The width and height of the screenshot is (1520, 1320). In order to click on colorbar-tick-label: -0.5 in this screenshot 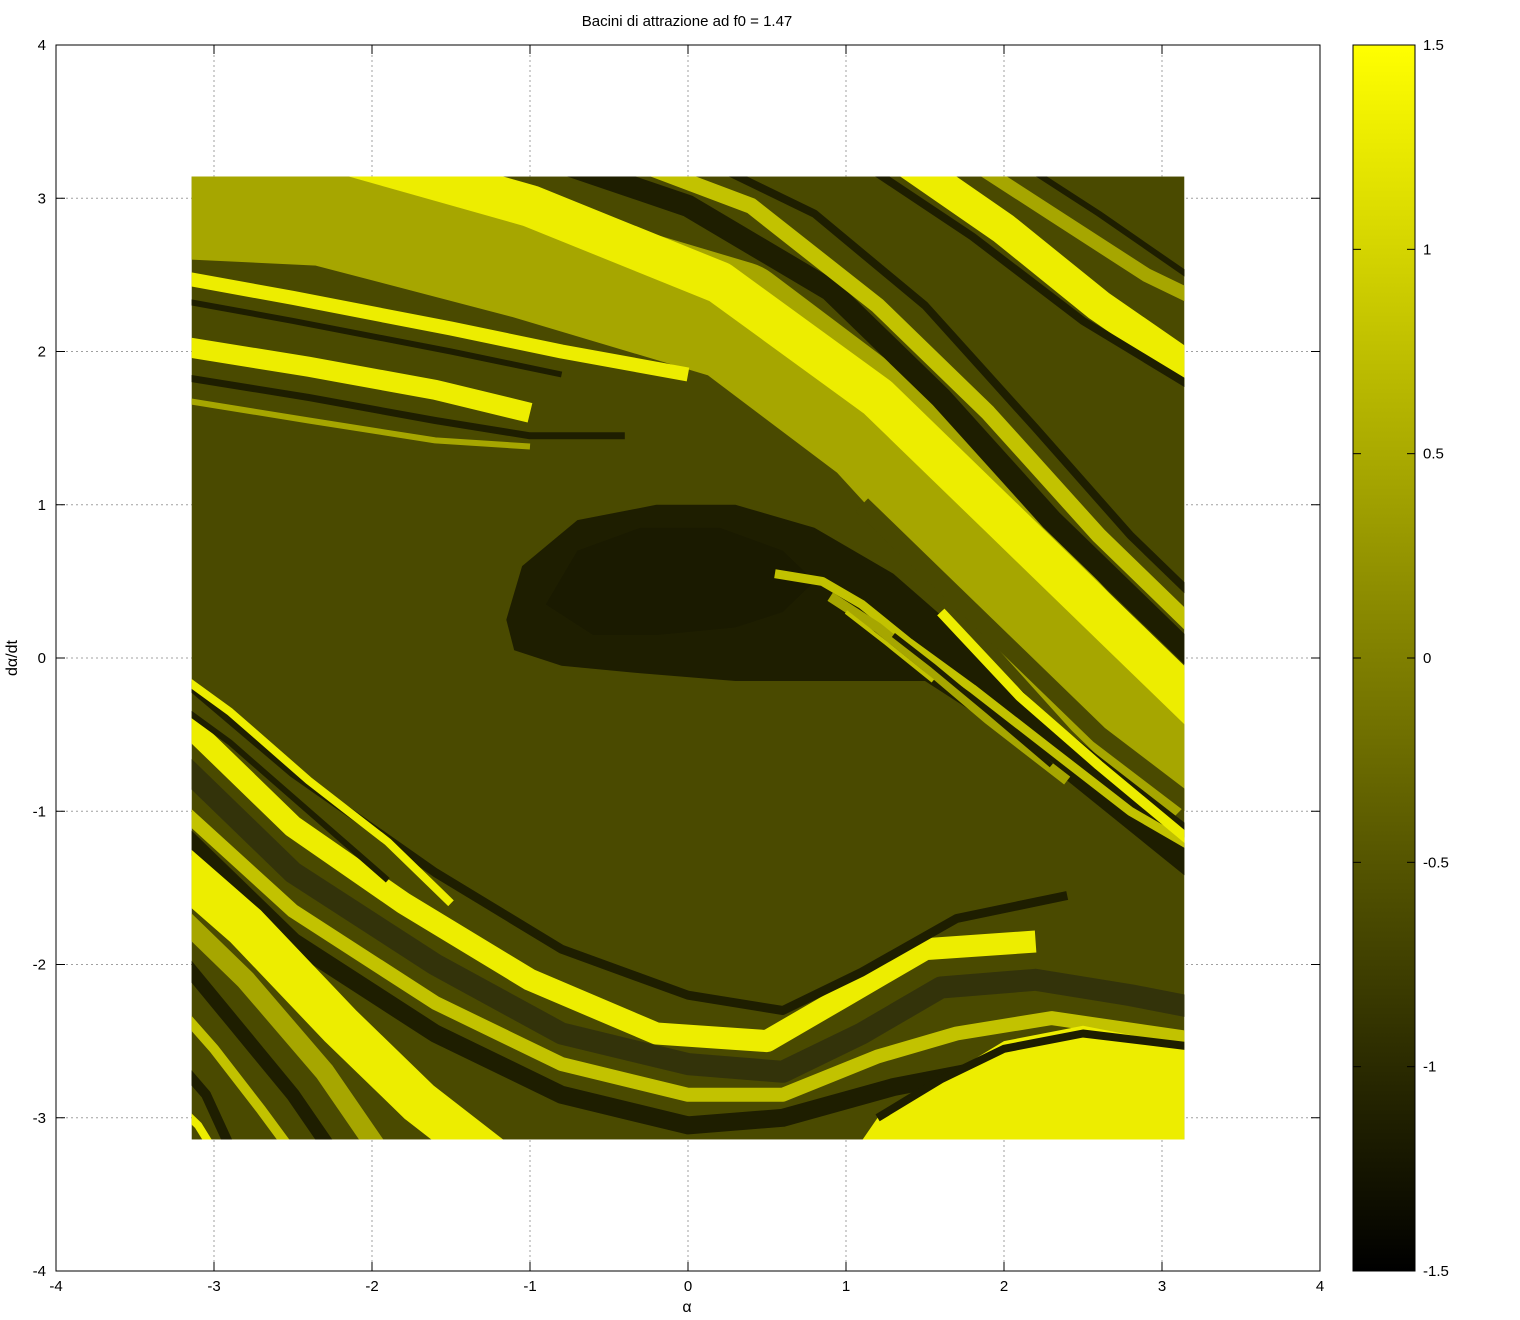, I will do `click(1436, 862)`.